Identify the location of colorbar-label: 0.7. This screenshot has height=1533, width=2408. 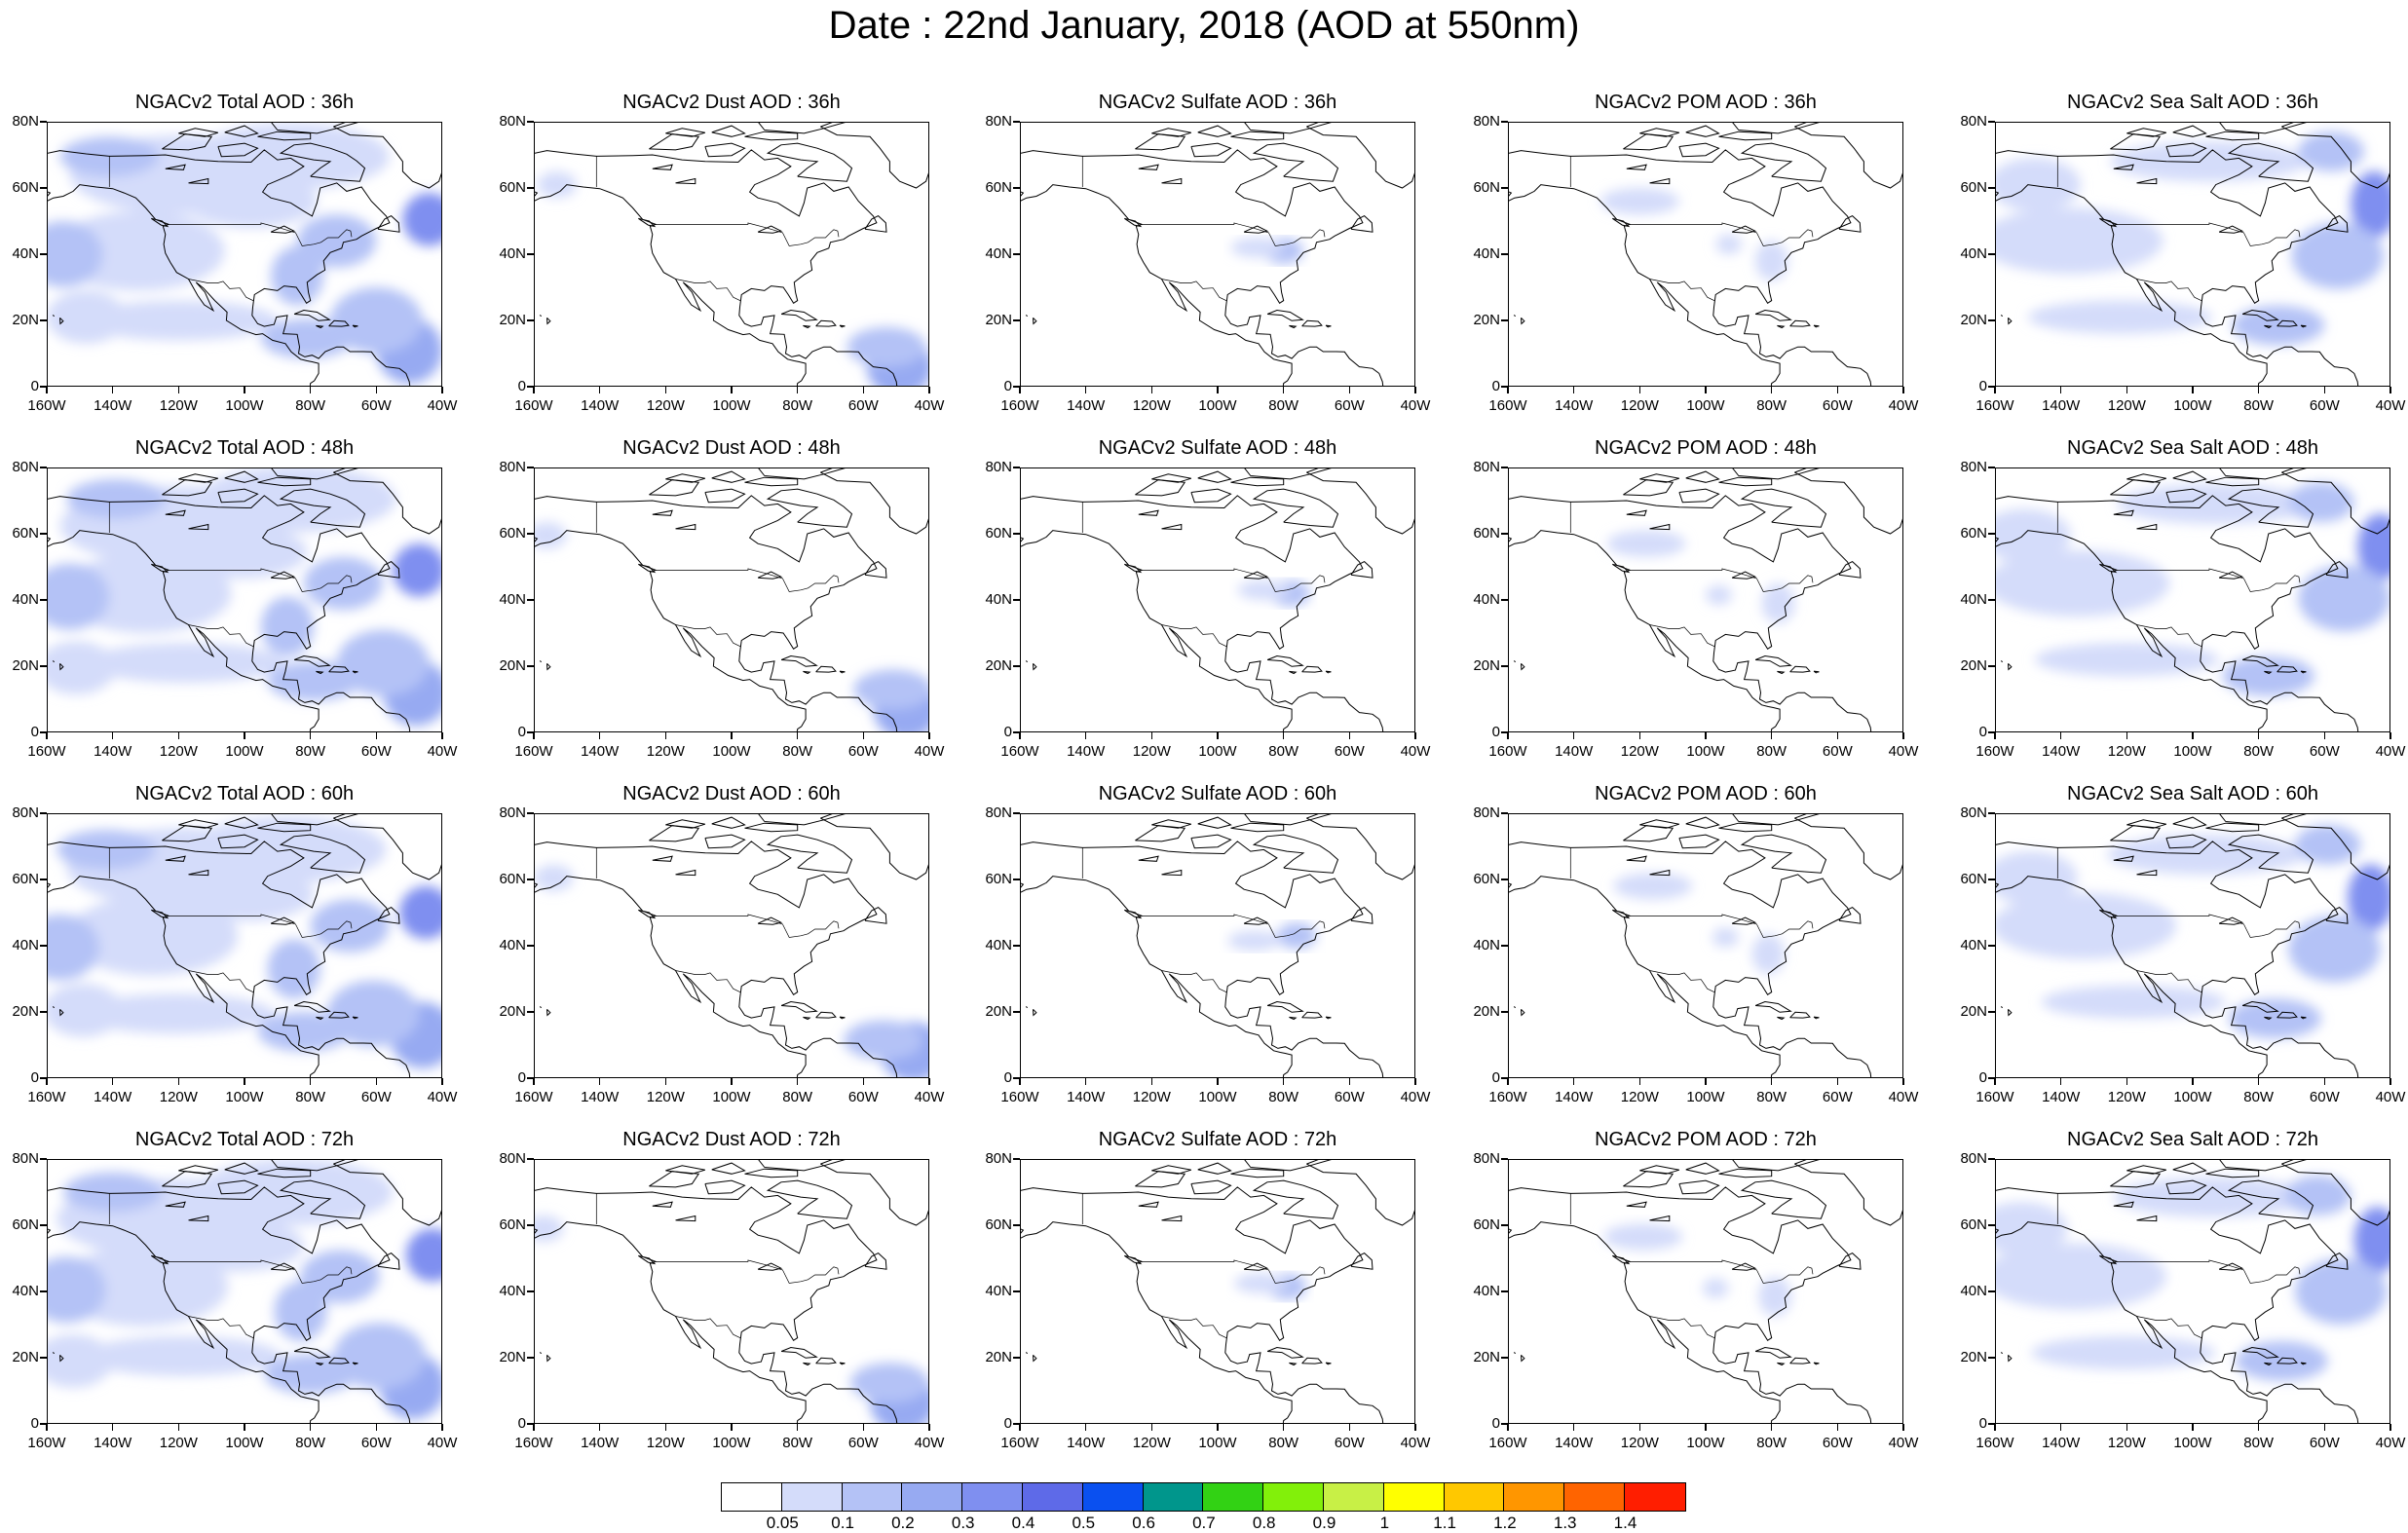
(1204, 1523).